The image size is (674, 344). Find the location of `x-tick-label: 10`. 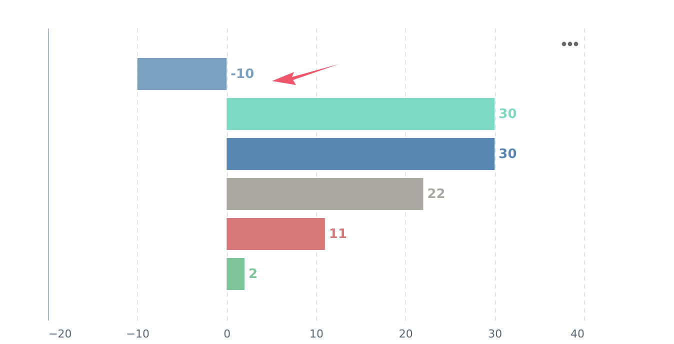

x-tick-label: 10 is located at coordinates (317, 334).